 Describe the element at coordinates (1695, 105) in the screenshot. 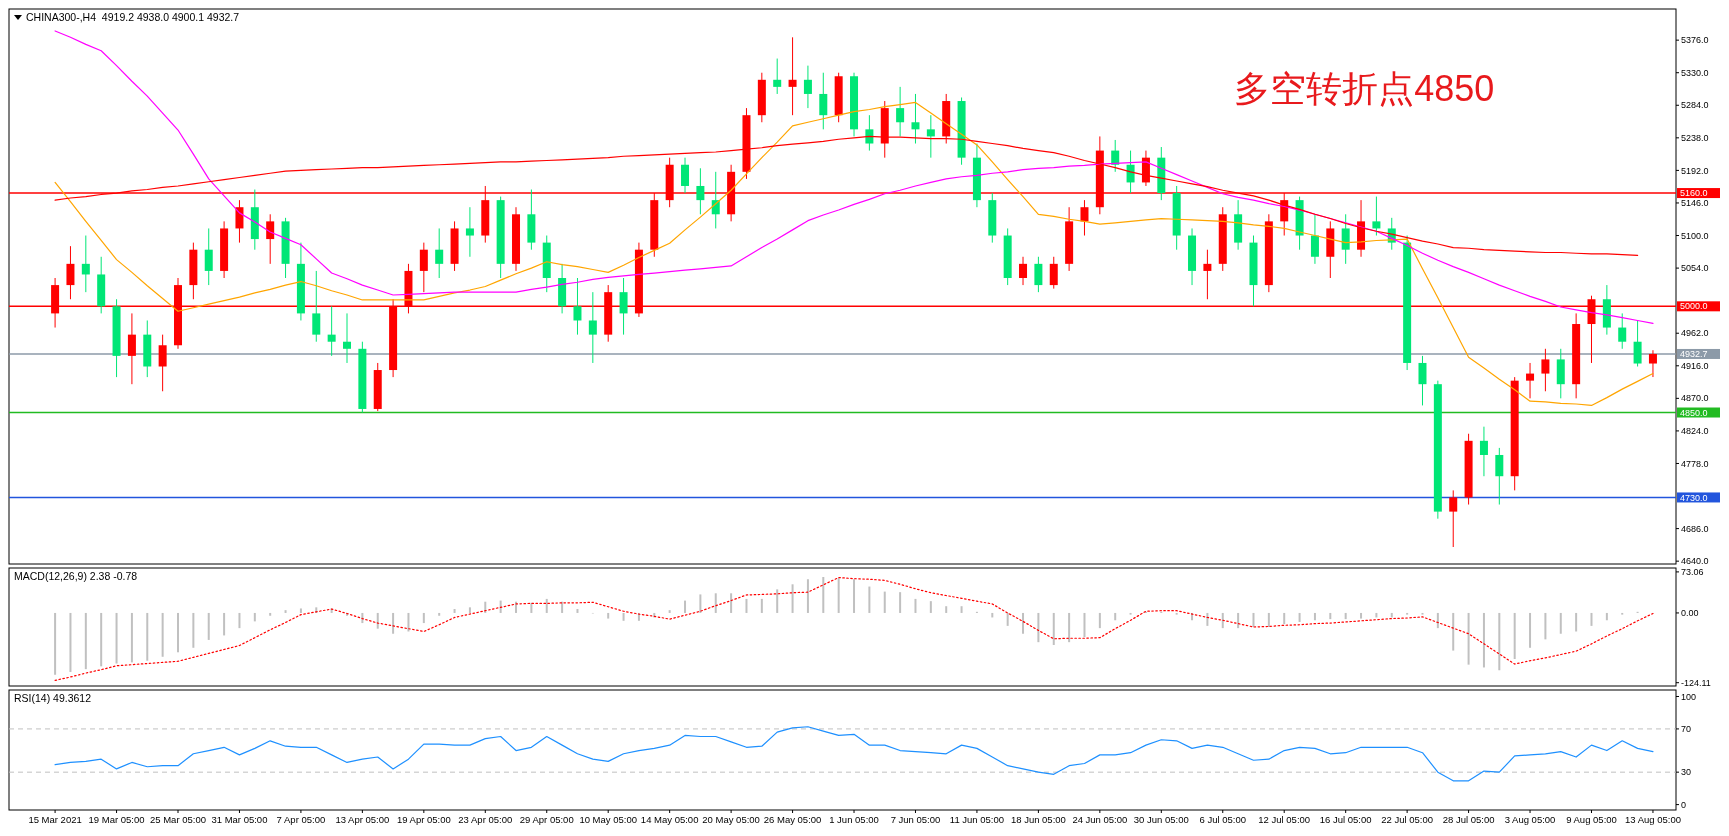

I see `y-tick-label: 5284.0` at that location.